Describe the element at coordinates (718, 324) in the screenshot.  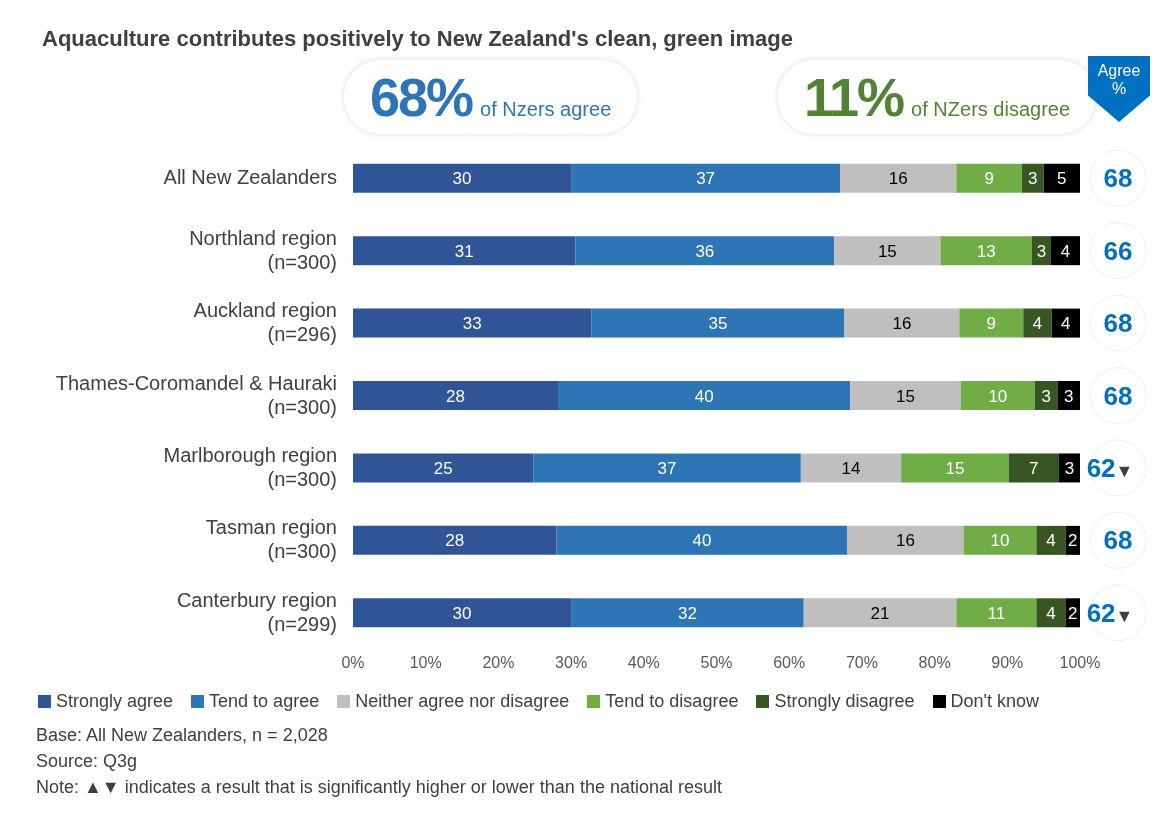
I see `data-label: 35` at that location.